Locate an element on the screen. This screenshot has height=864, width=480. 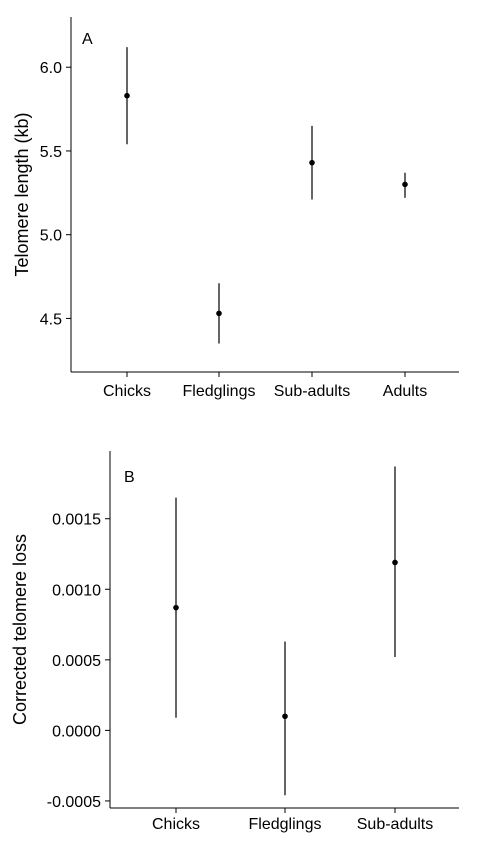
y-tick-label: 0.0015 is located at coordinates (76, 520).